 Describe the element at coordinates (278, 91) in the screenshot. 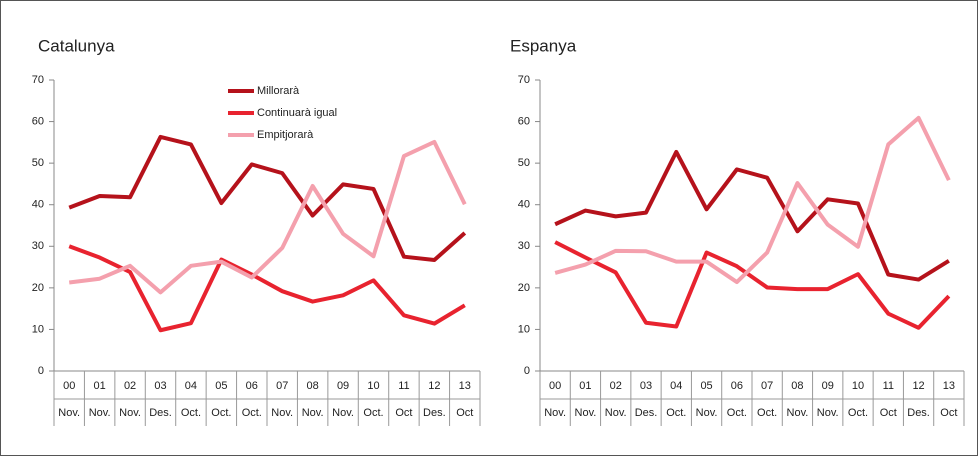

I see `legend-label: Millorarà` at that location.